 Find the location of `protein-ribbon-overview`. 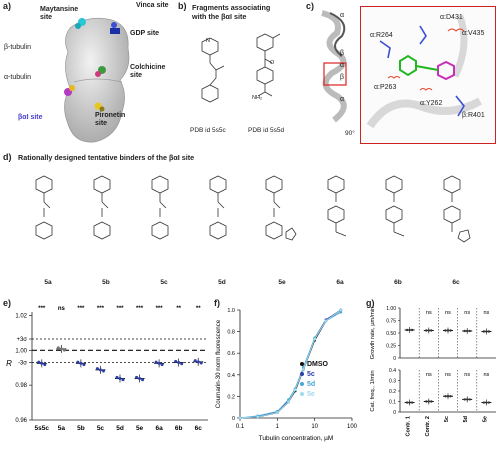

protein-ribbon-overview is located at coordinates (334, 66).